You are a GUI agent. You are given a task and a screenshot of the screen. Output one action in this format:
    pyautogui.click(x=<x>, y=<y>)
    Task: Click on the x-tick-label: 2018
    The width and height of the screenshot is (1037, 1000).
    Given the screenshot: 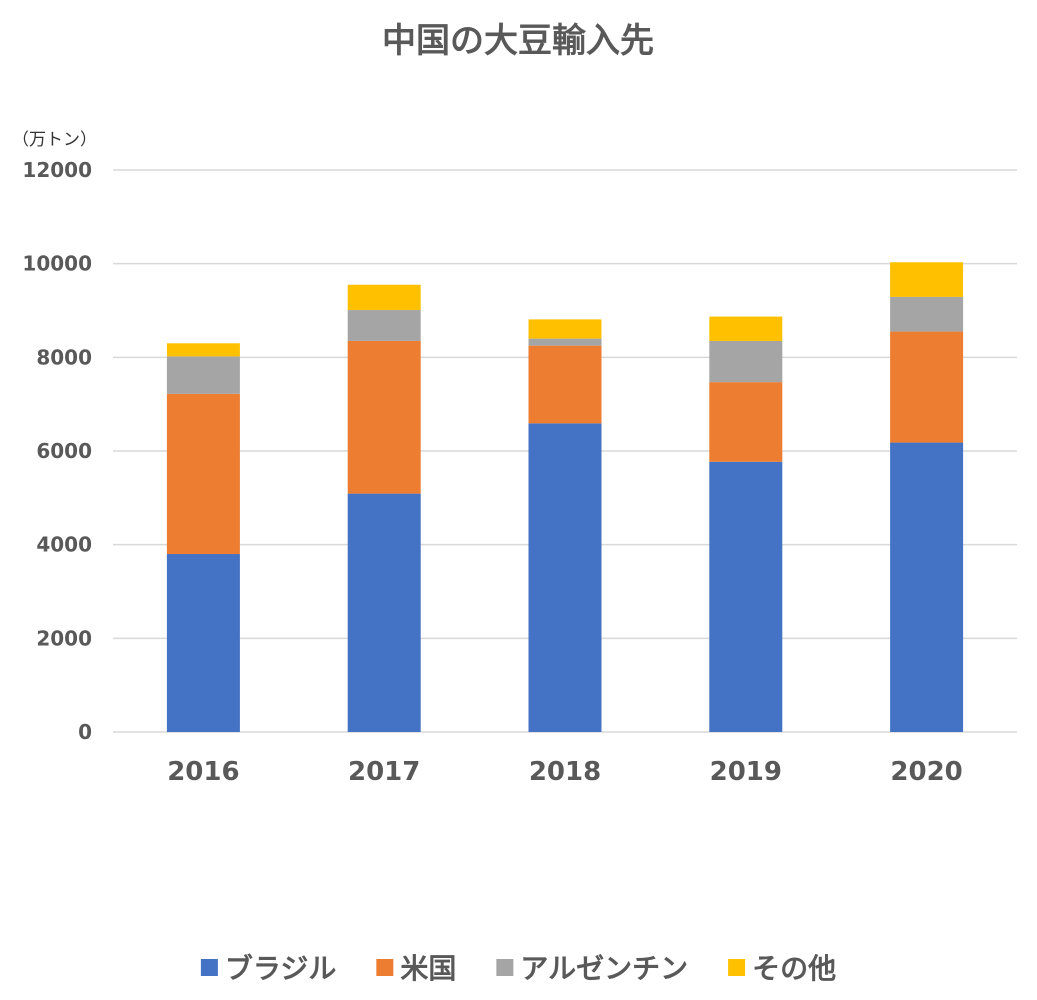 What is the action you would take?
    pyautogui.click(x=565, y=772)
    